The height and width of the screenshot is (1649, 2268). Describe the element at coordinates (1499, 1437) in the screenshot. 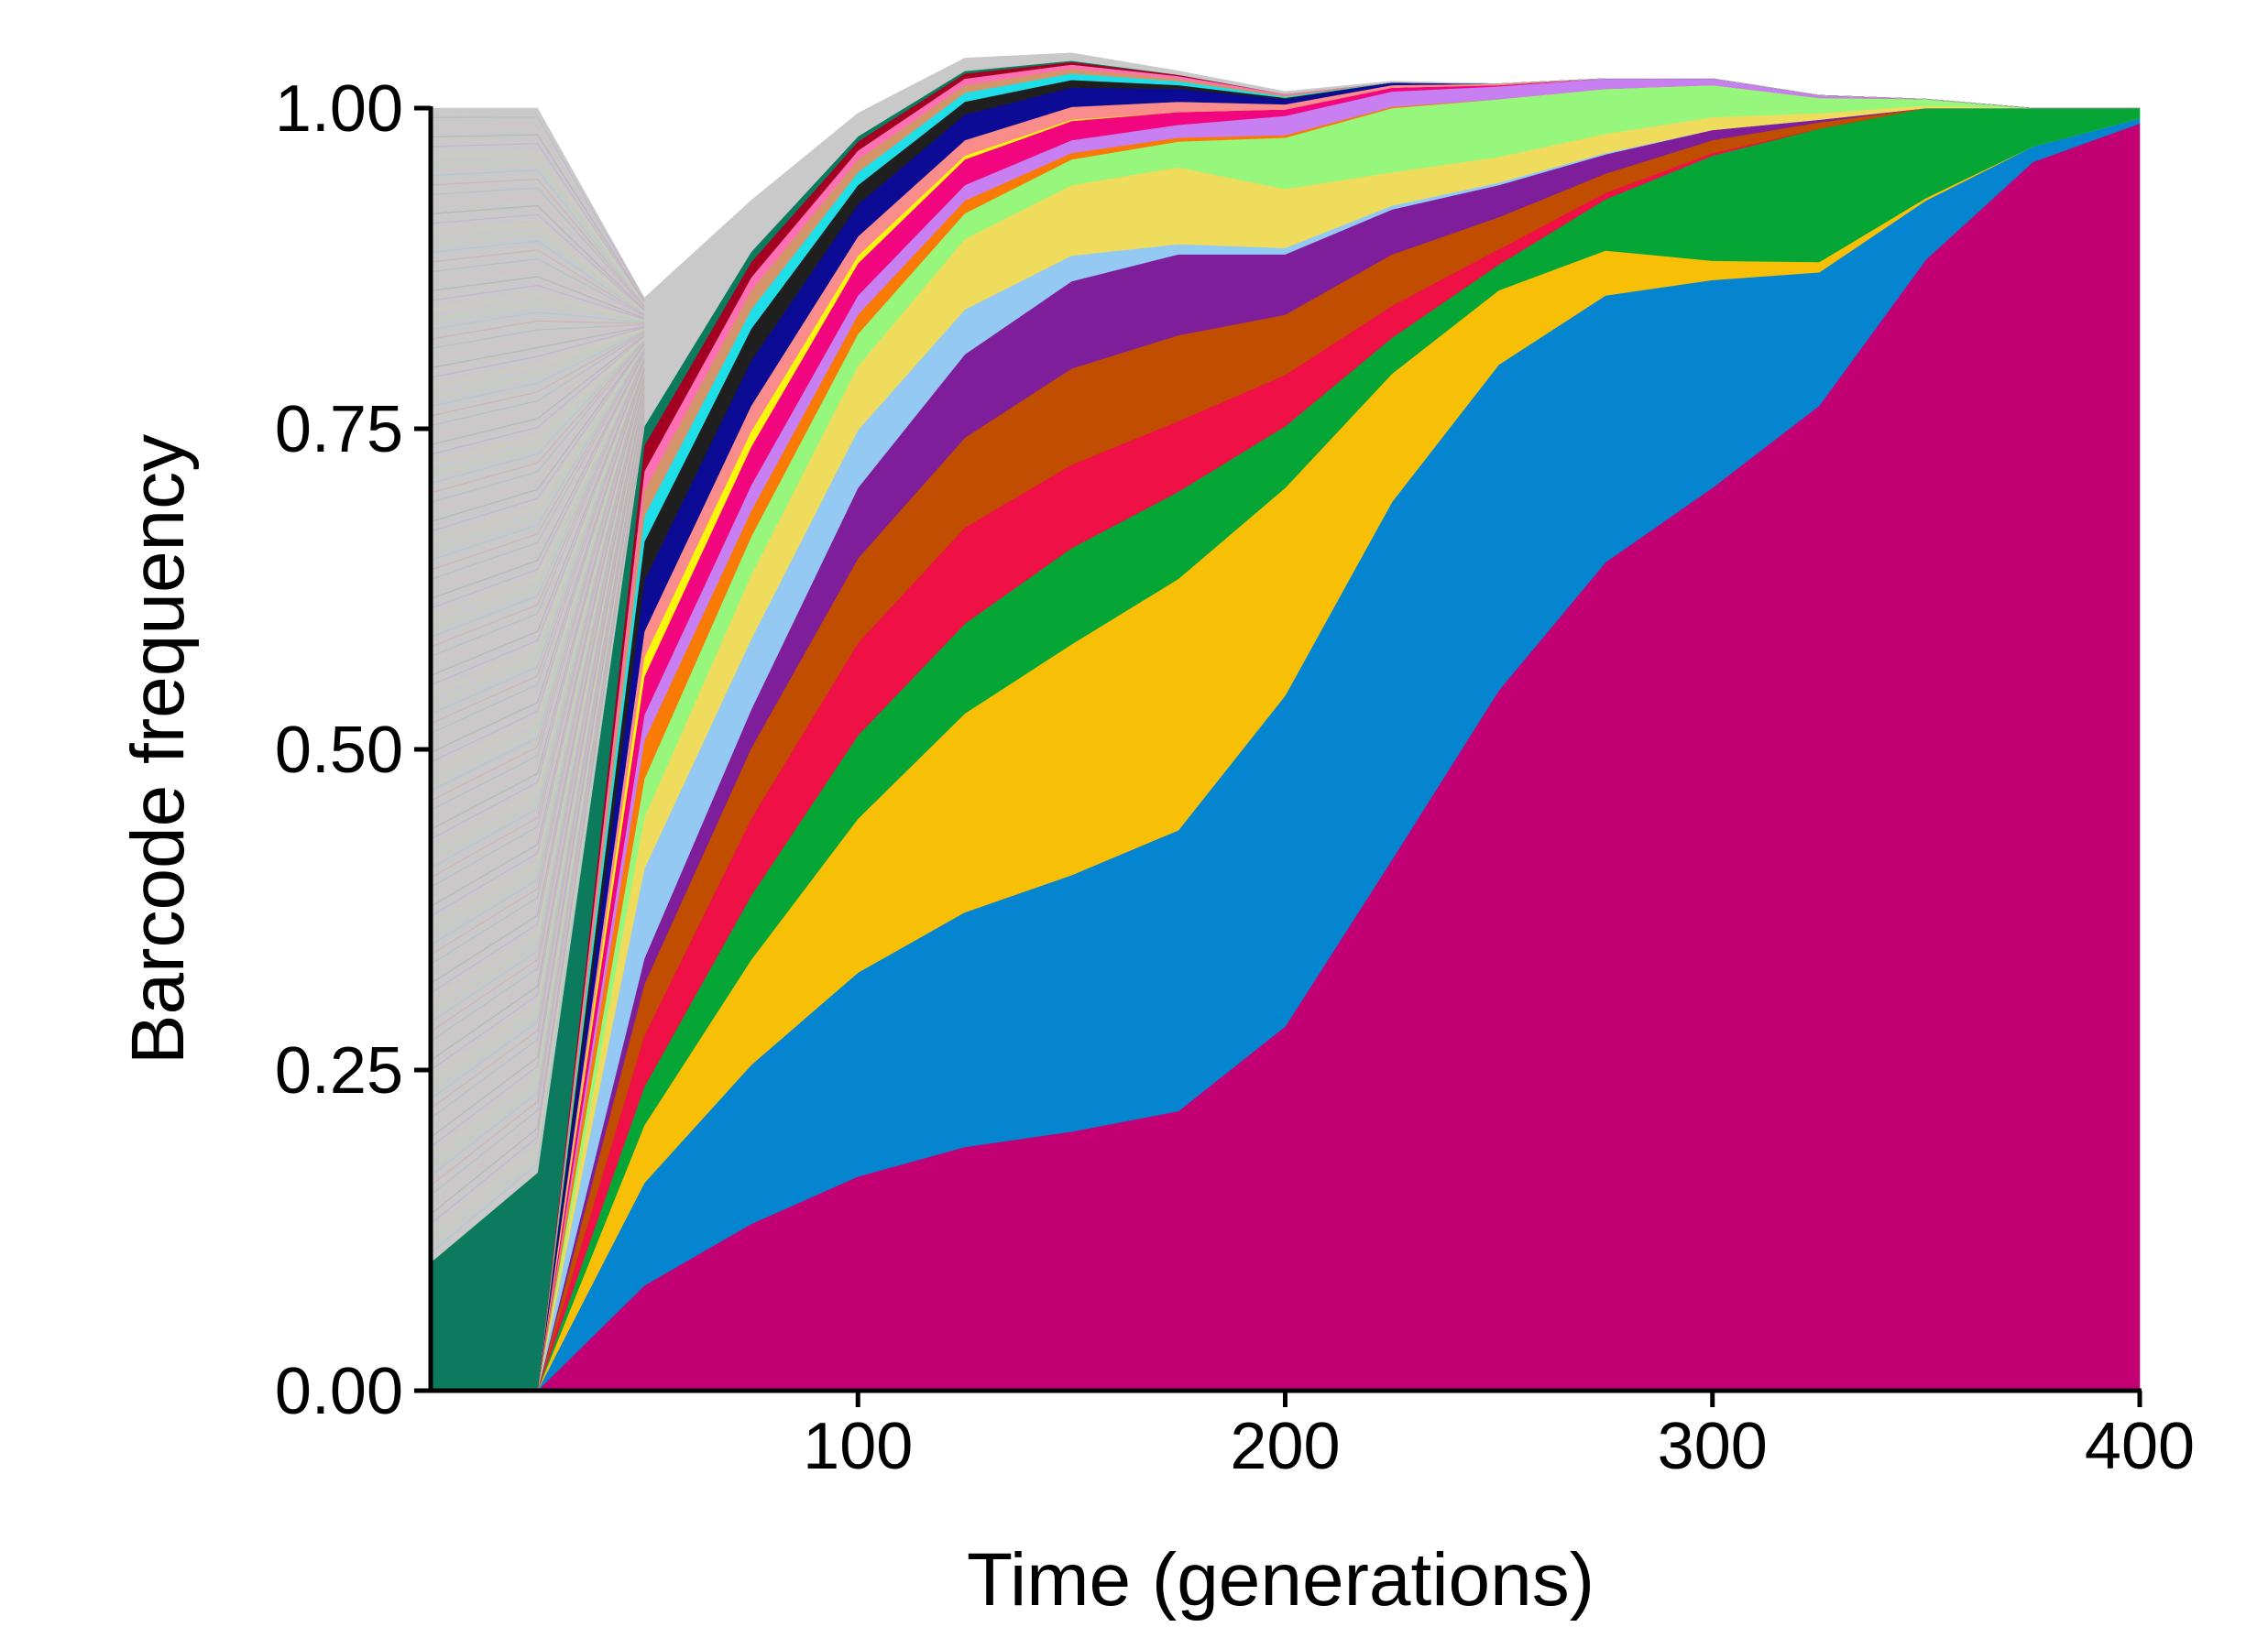

I see `x-ticks: 100 200 300 400` at that location.